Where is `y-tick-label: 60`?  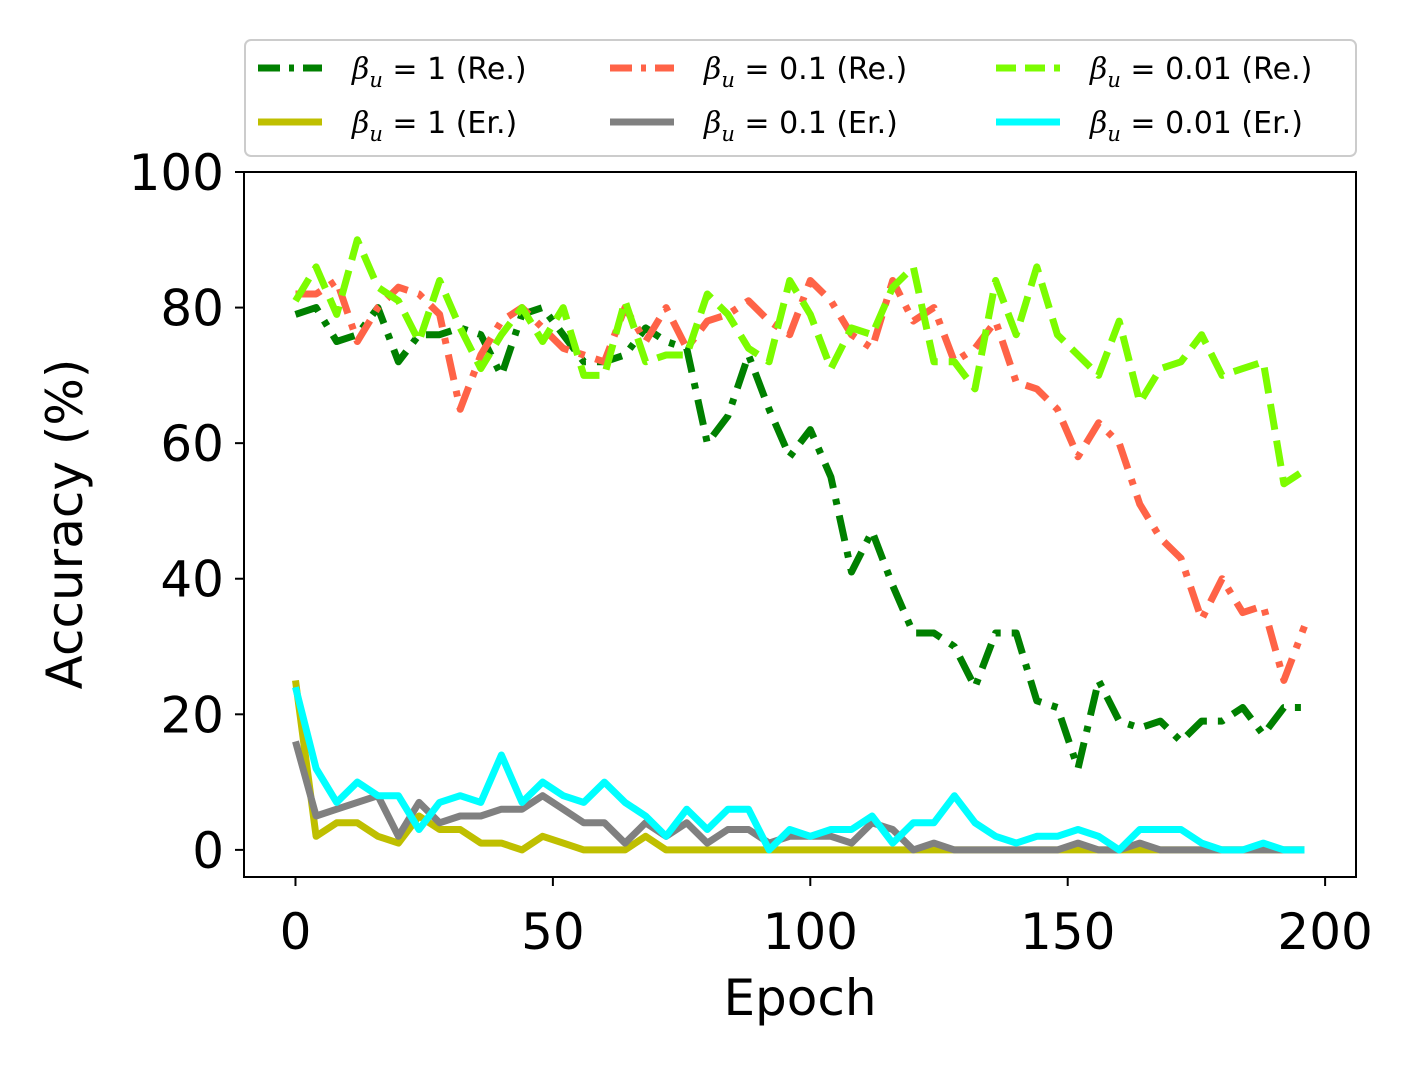
y-tick-label: 60 is located at coordinates (192, 444).